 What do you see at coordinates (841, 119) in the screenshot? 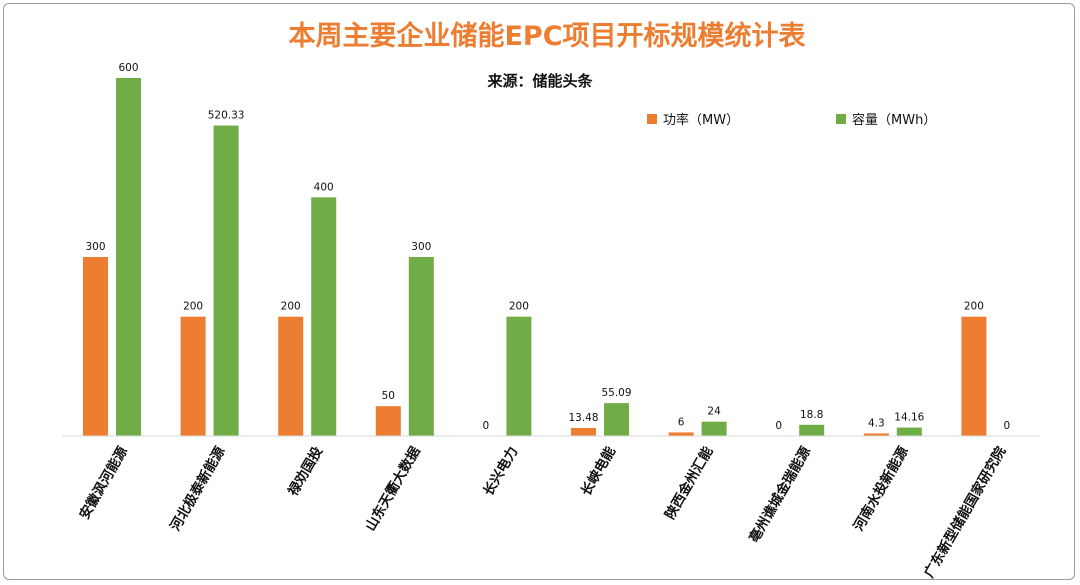
I see `legend-swatch-capacity` at bounding box center [841, 119].